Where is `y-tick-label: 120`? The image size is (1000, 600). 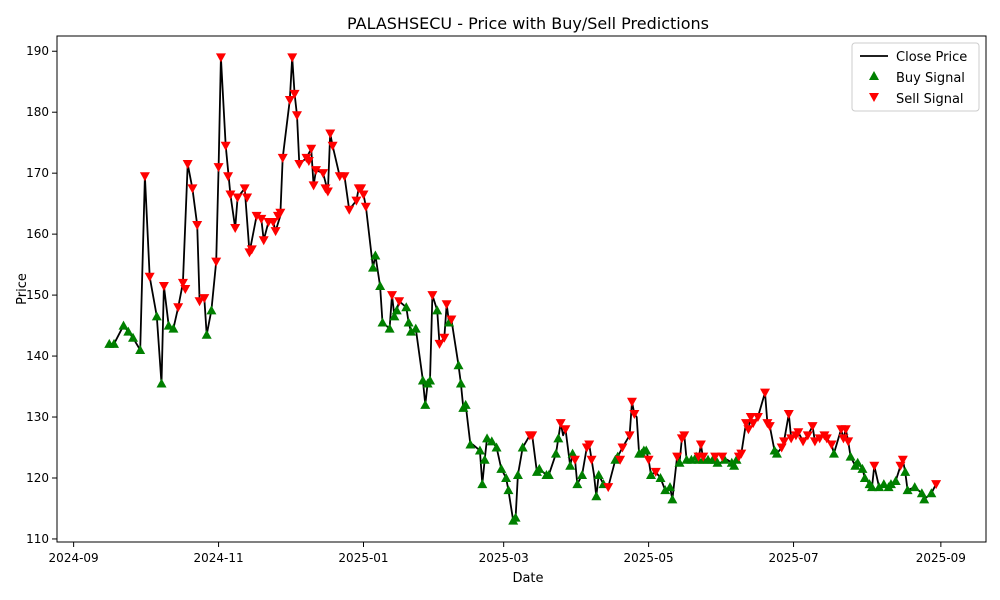
y-tick-label: 120 is located at coordinates (37, 478).